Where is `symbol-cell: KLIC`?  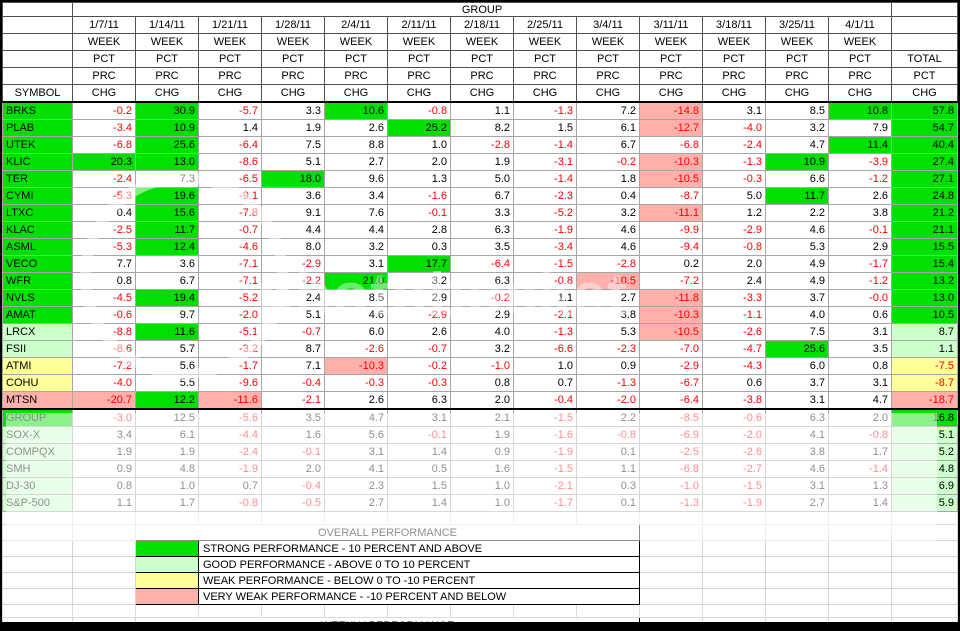 symbol-cell: KLIC is located at coordinates (37, 162).